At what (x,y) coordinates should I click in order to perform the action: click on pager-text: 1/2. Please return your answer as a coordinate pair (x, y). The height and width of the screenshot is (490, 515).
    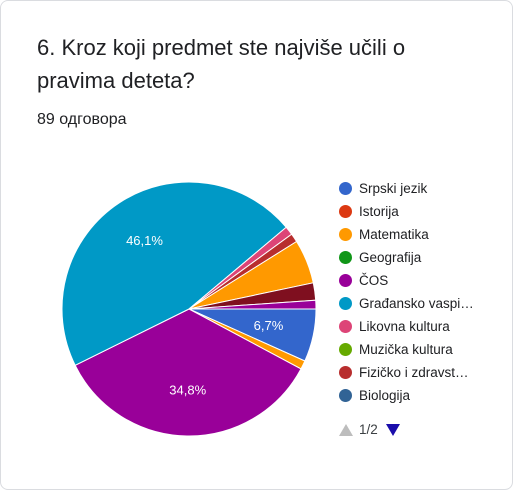
    Looking at the image, I should click on (368, 429).